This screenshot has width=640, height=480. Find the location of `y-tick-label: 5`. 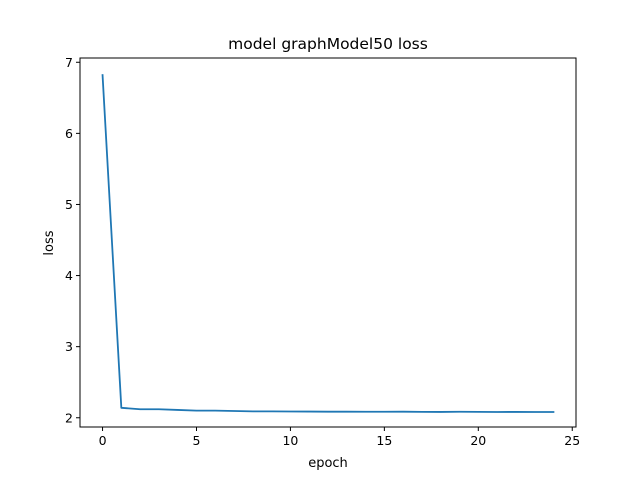

y-tick-label: 5 is located at coordinates (69, 204).